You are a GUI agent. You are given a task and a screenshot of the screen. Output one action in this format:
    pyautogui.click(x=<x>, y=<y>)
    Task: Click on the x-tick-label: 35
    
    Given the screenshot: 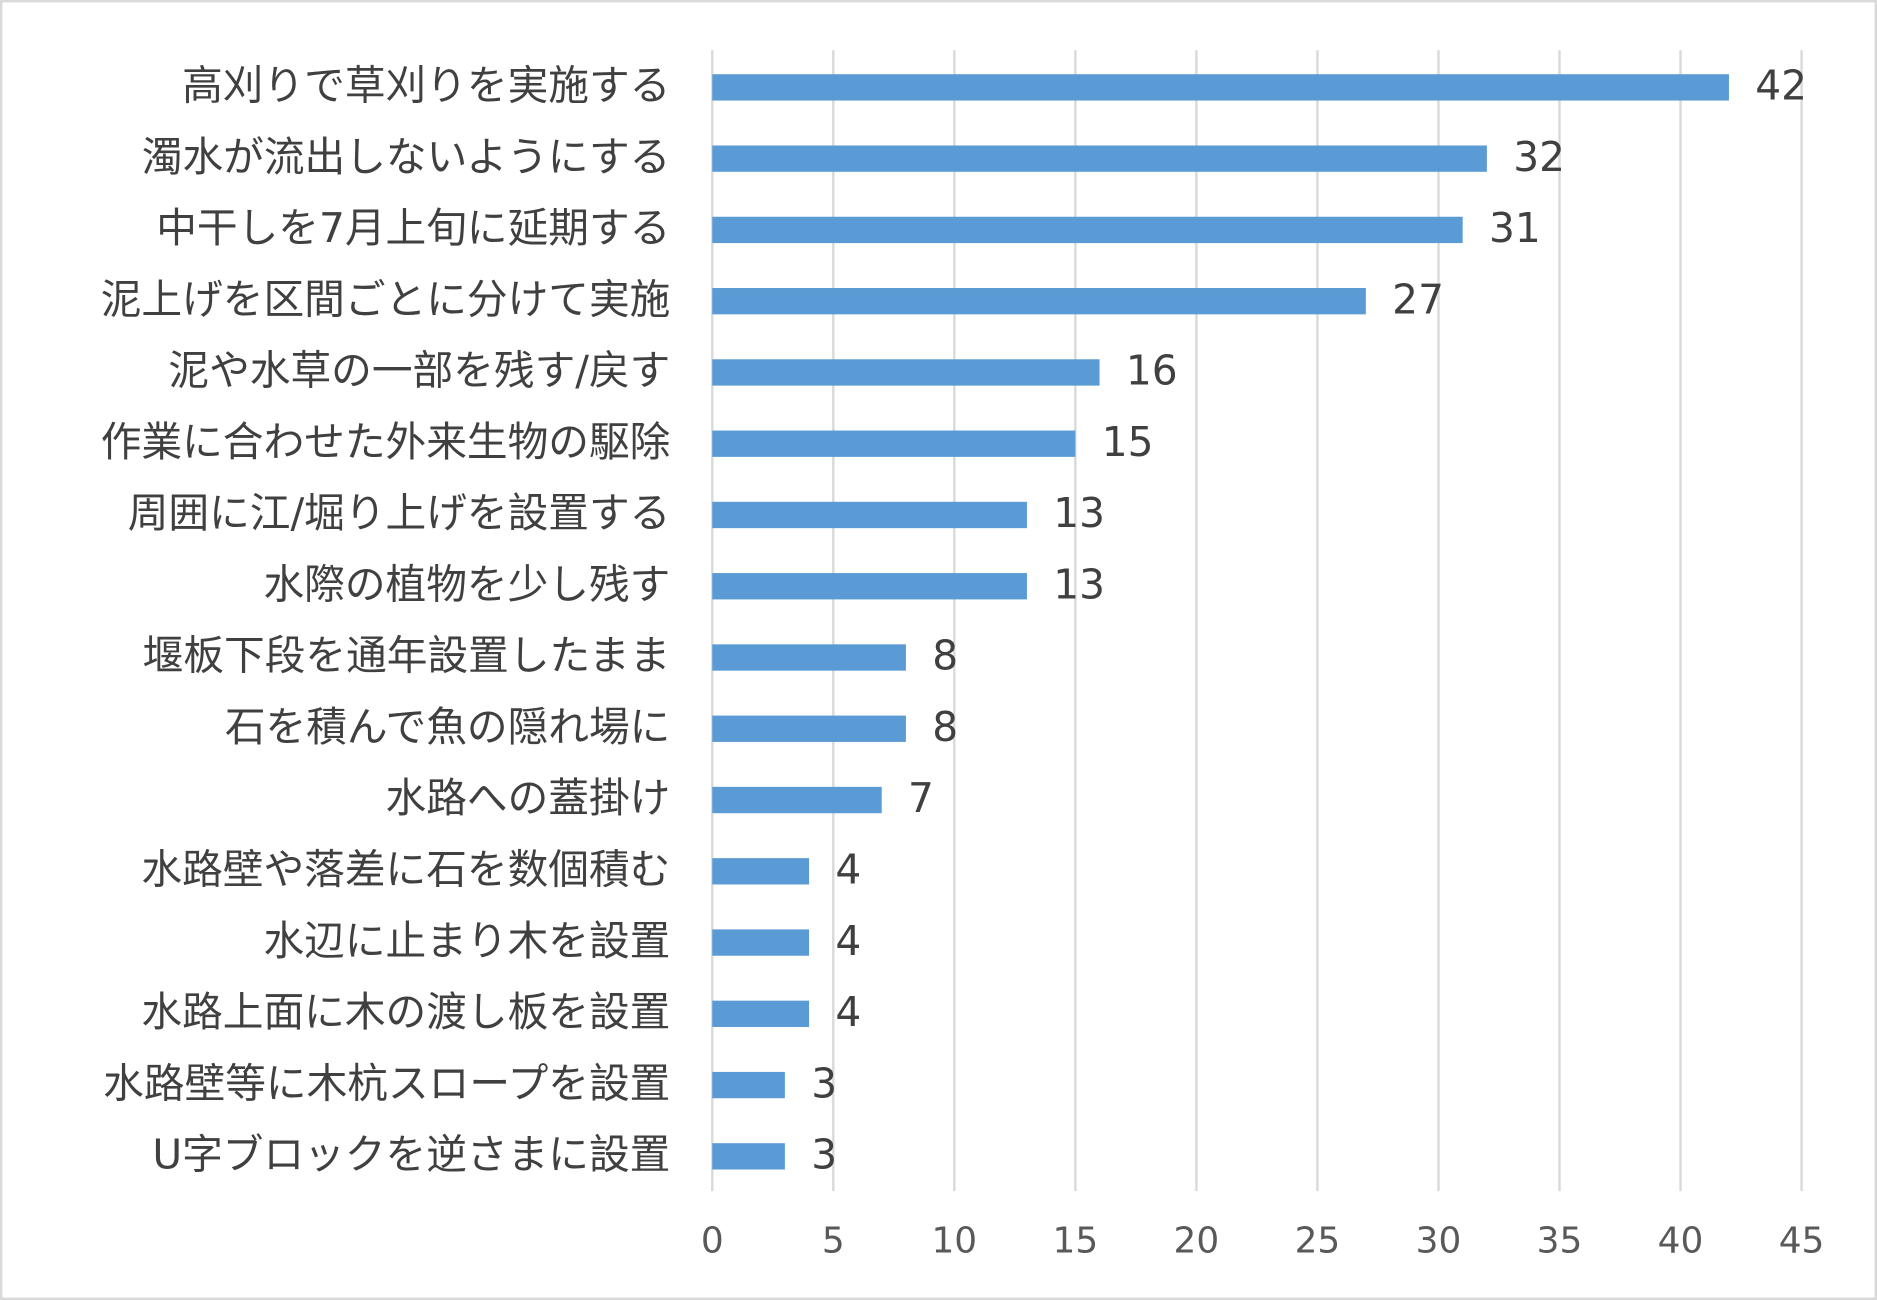 What is the action you would take?
    pyautogui.click(x=1560, y=1241)
    